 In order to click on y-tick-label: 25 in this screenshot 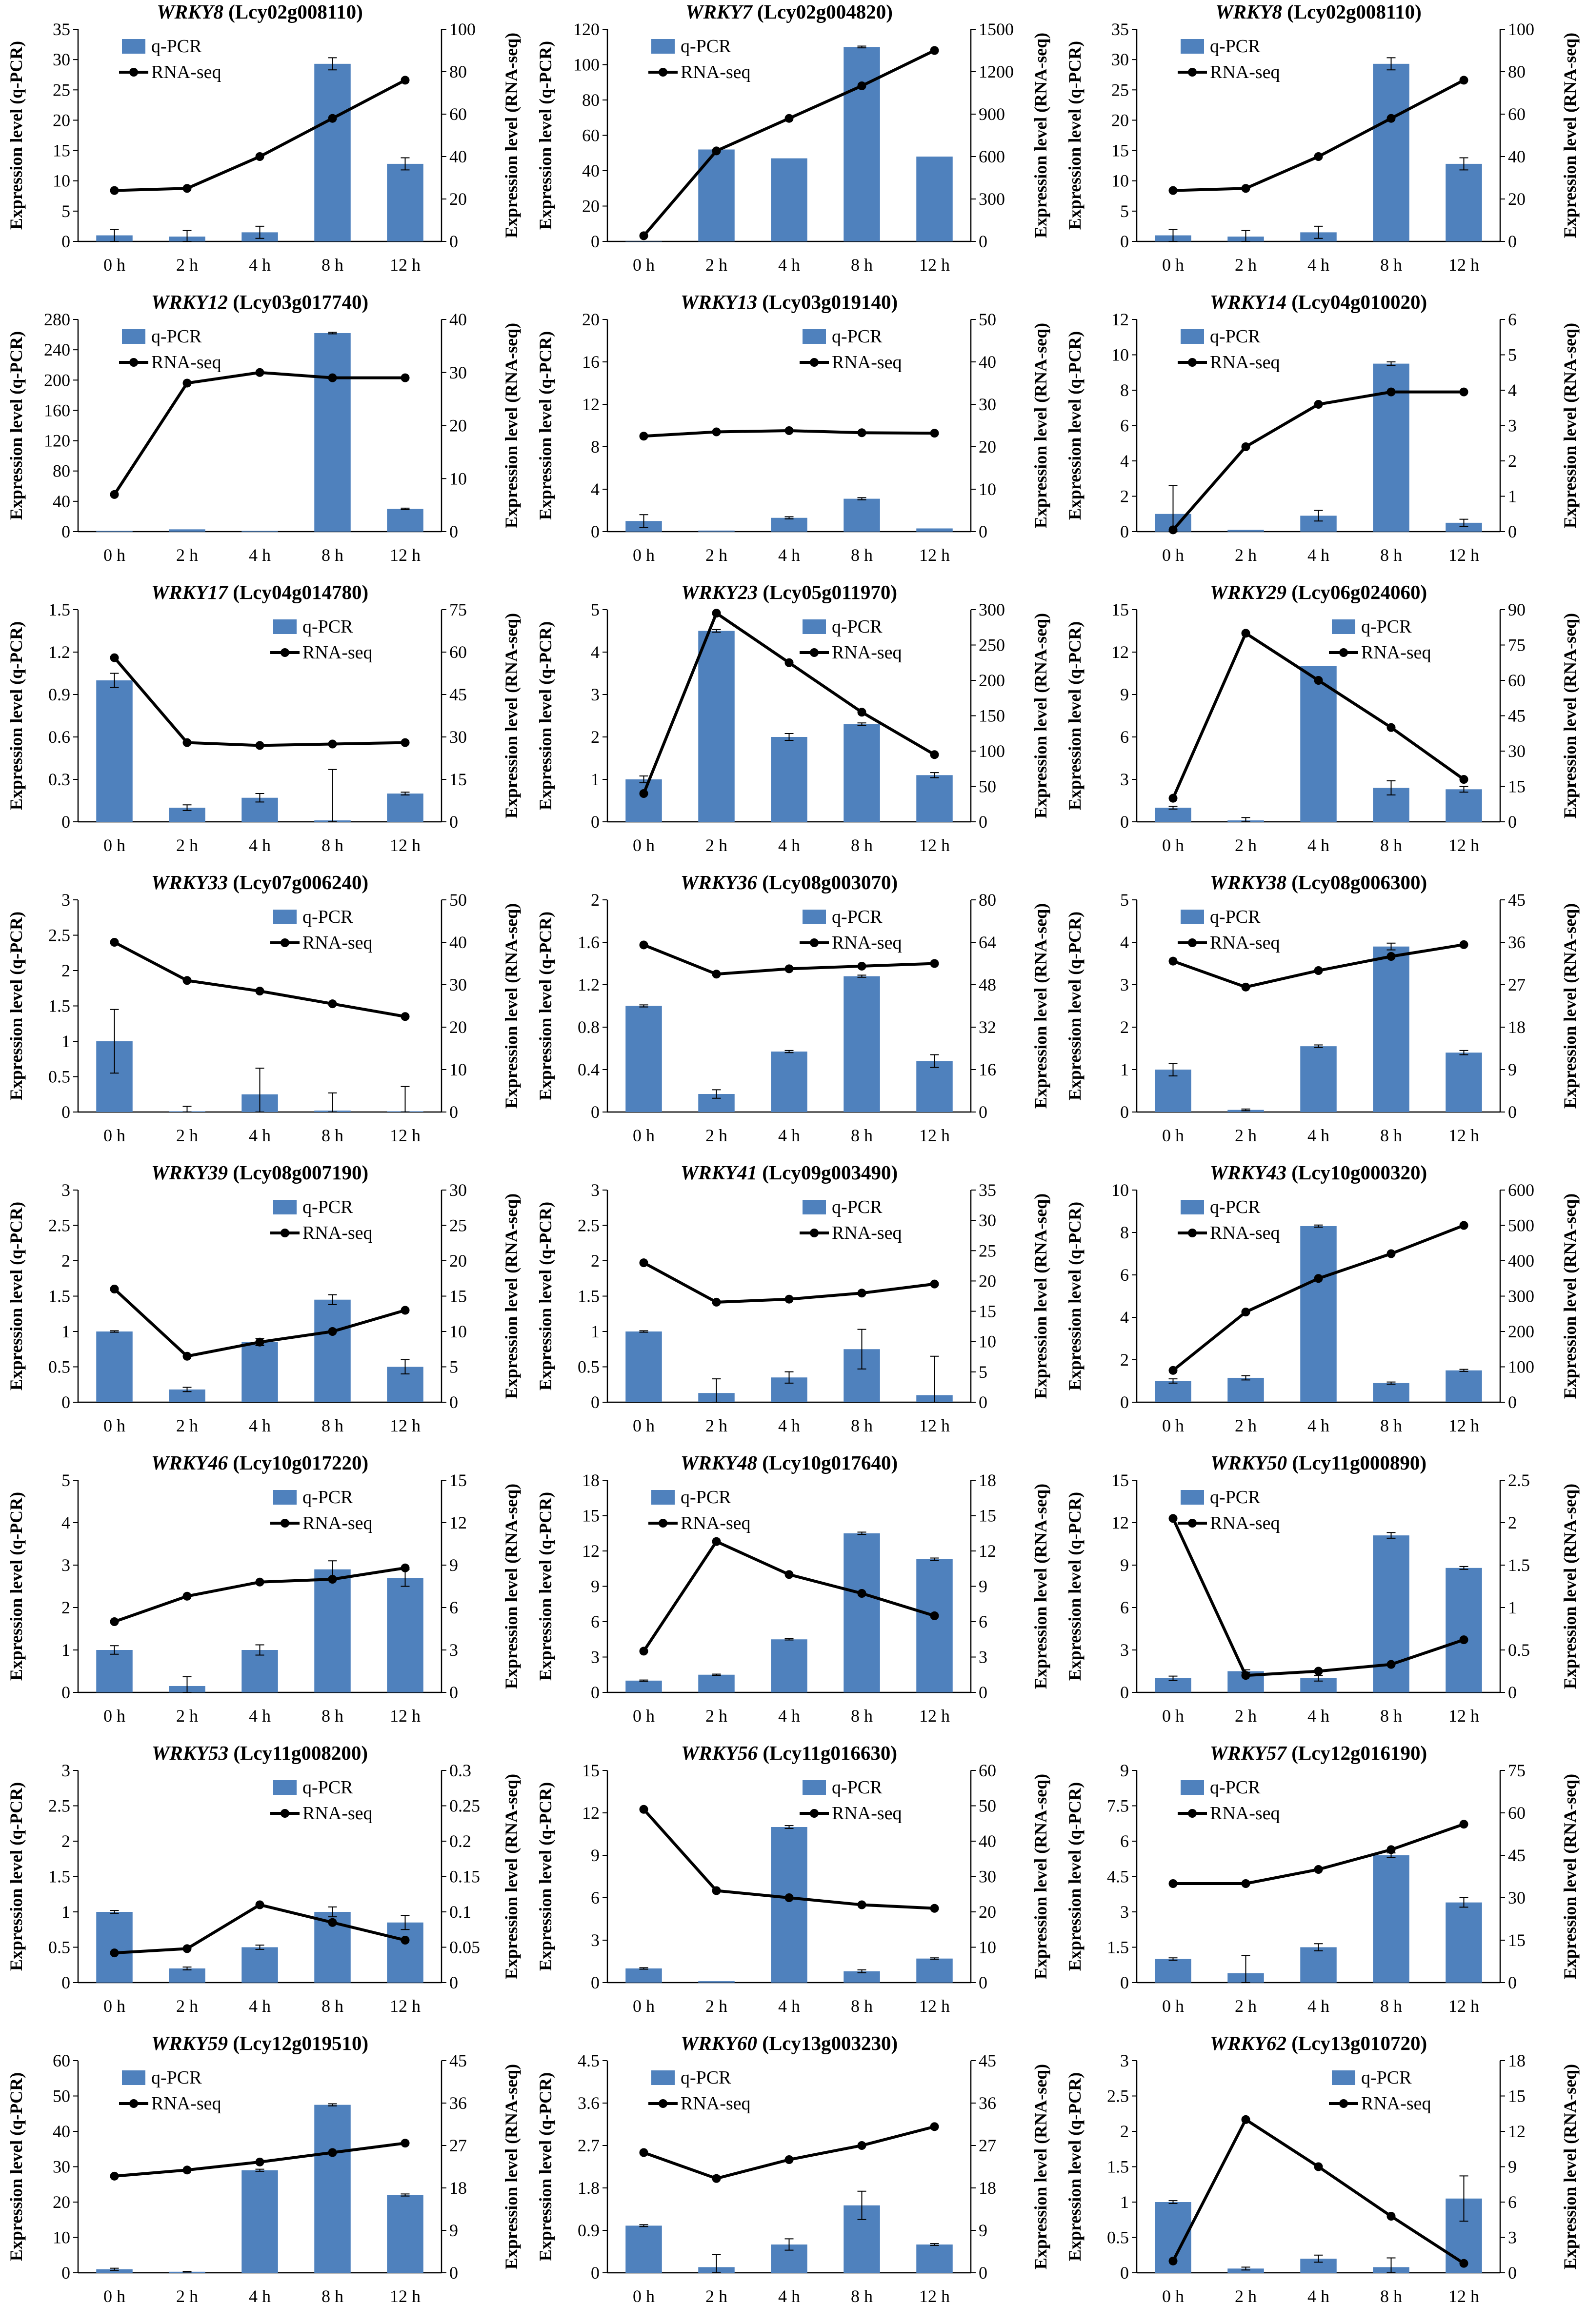, I will do `click(1120, 89)`.